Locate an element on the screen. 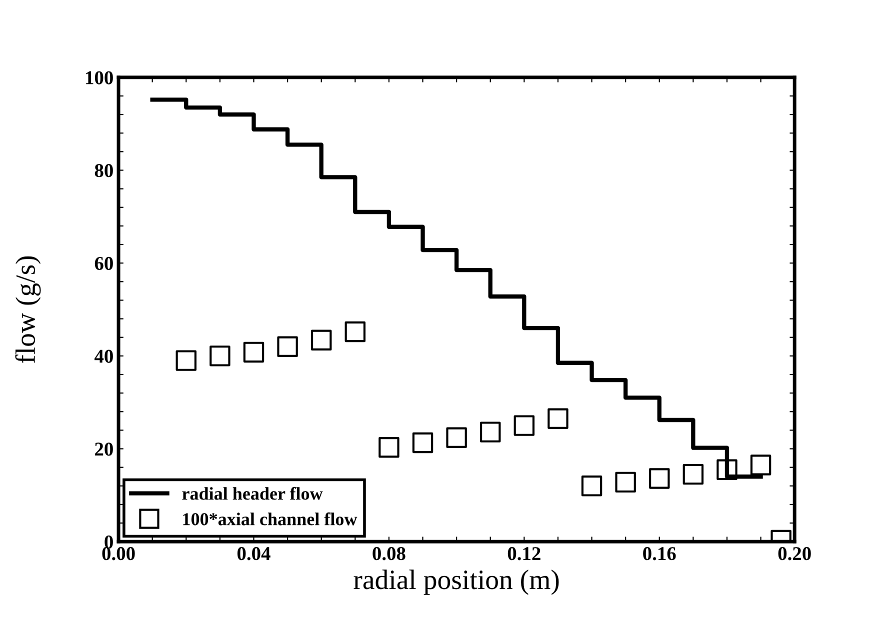 The image size is (878, 619). y-tick-label: 40 is located at coordinates (103, 356).